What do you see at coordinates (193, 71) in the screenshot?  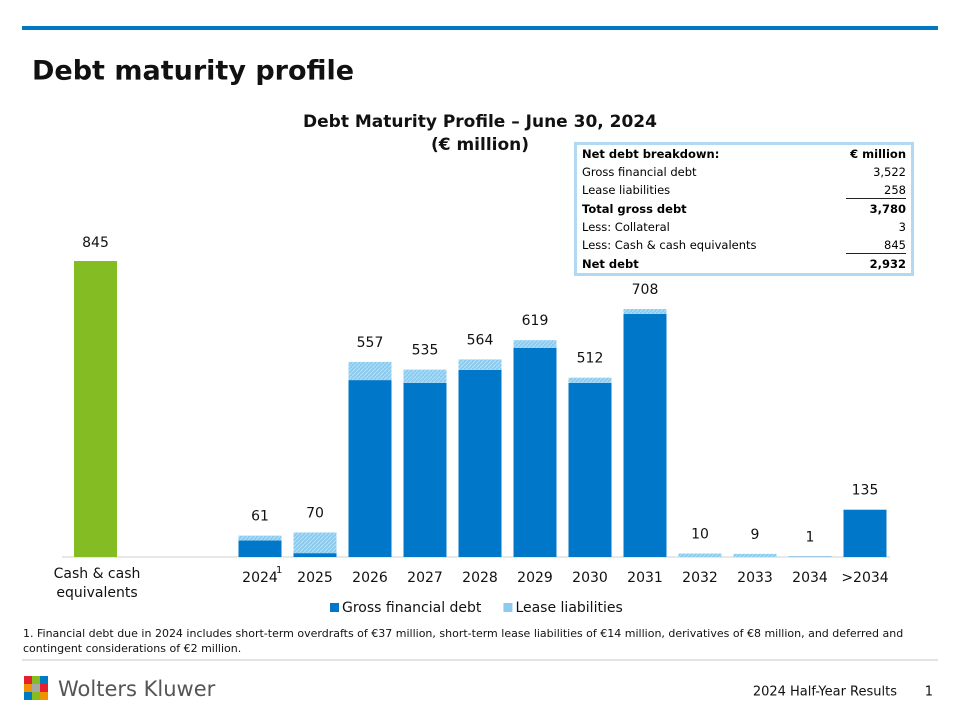 I see `slide-title: Debt maturity profile` at bounding box center [193, 71].